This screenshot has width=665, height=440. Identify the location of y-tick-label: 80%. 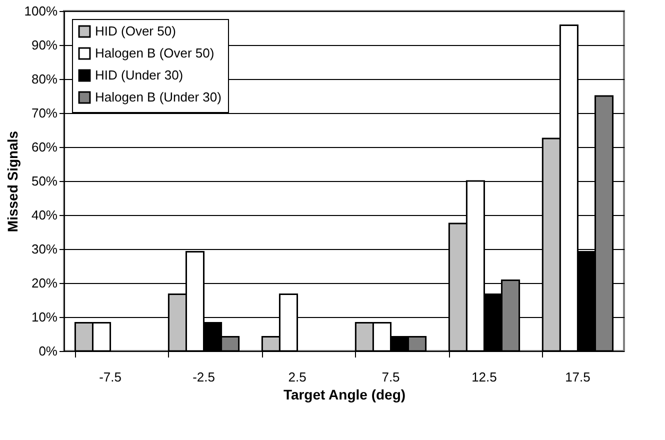
(44, 79).